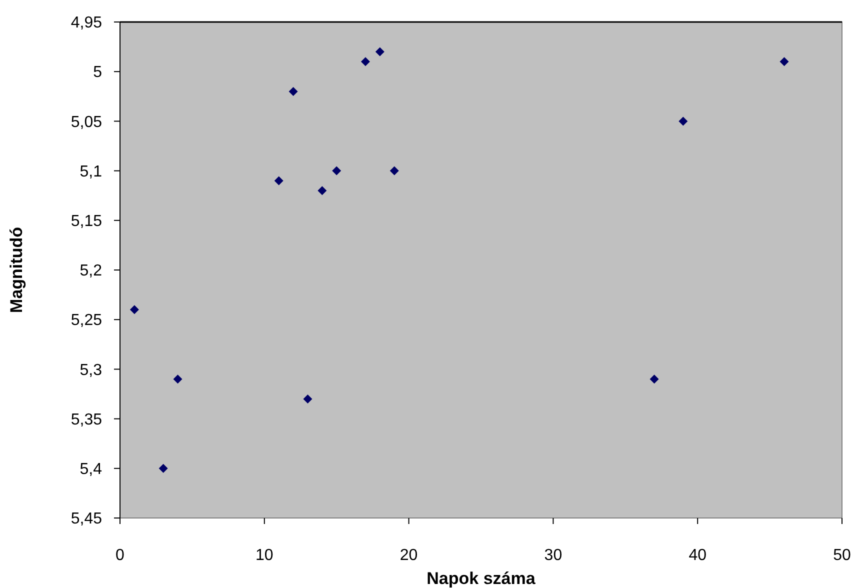  I want to click on y-tick-label: 5,2, so click(91, 271).